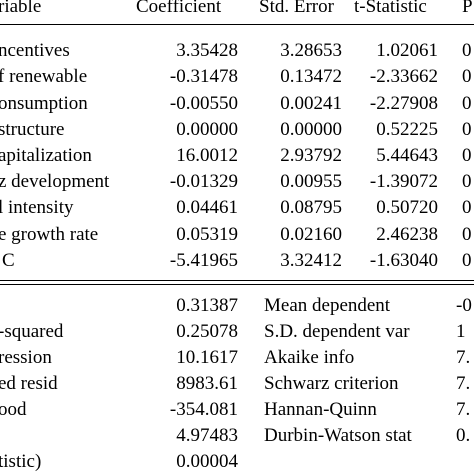 The height and width of the screenshot is (474, 474). I want to click on coef-row-label: C, so click(8, 260).